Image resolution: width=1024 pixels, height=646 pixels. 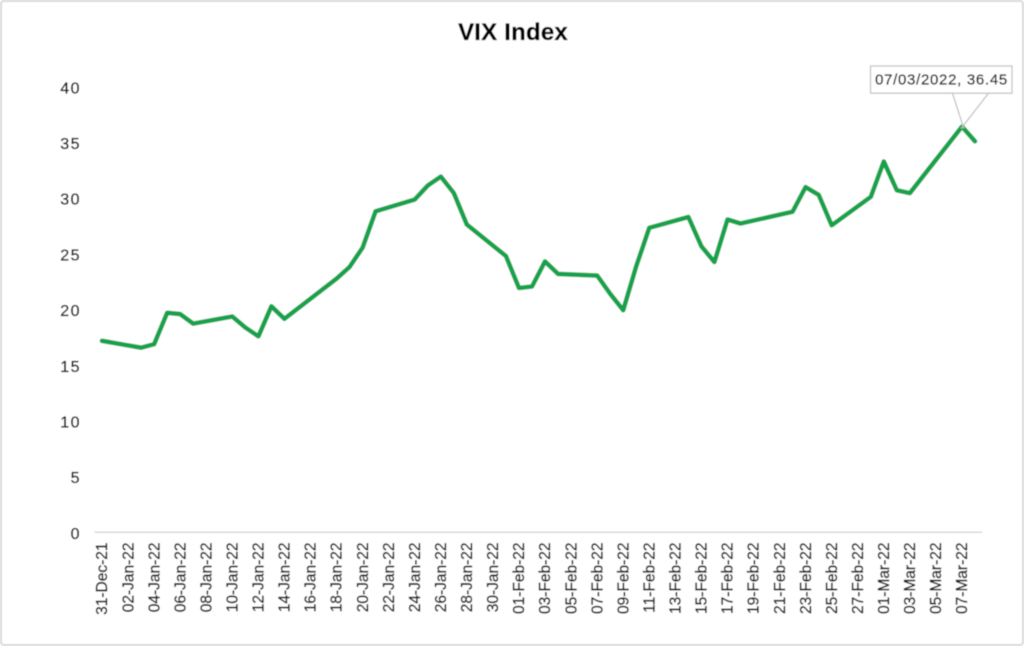 What do you see at coordinates (415, 578) in the screenshot?
I see `svg-text: 24-Jan-22` at bounding box center [415, 578].